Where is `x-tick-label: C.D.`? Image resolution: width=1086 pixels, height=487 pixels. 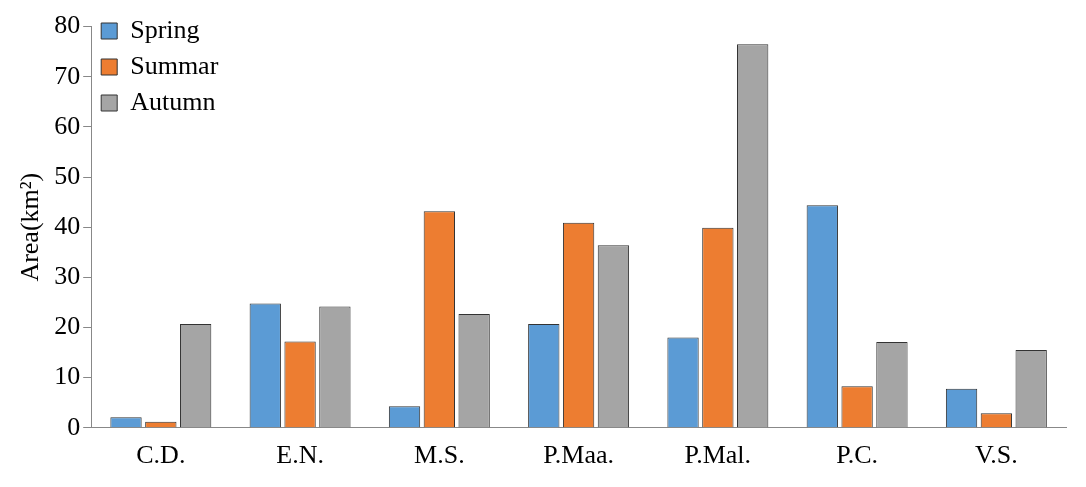 x-tick-label: C.D. is located at coordinates (161, 455).